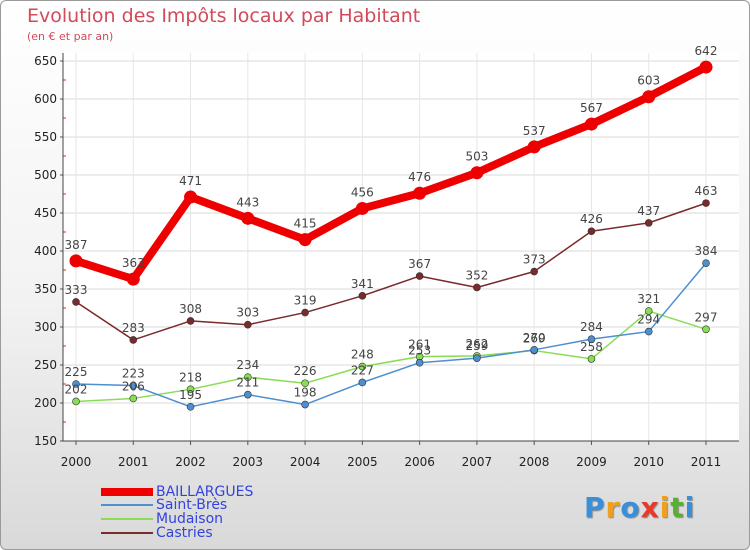 Image resolution: width=750 pixels, height=550 pixels. Describe the element at coordinates (648, 211) in the screenshot. I see `data-label: 437` at that location.